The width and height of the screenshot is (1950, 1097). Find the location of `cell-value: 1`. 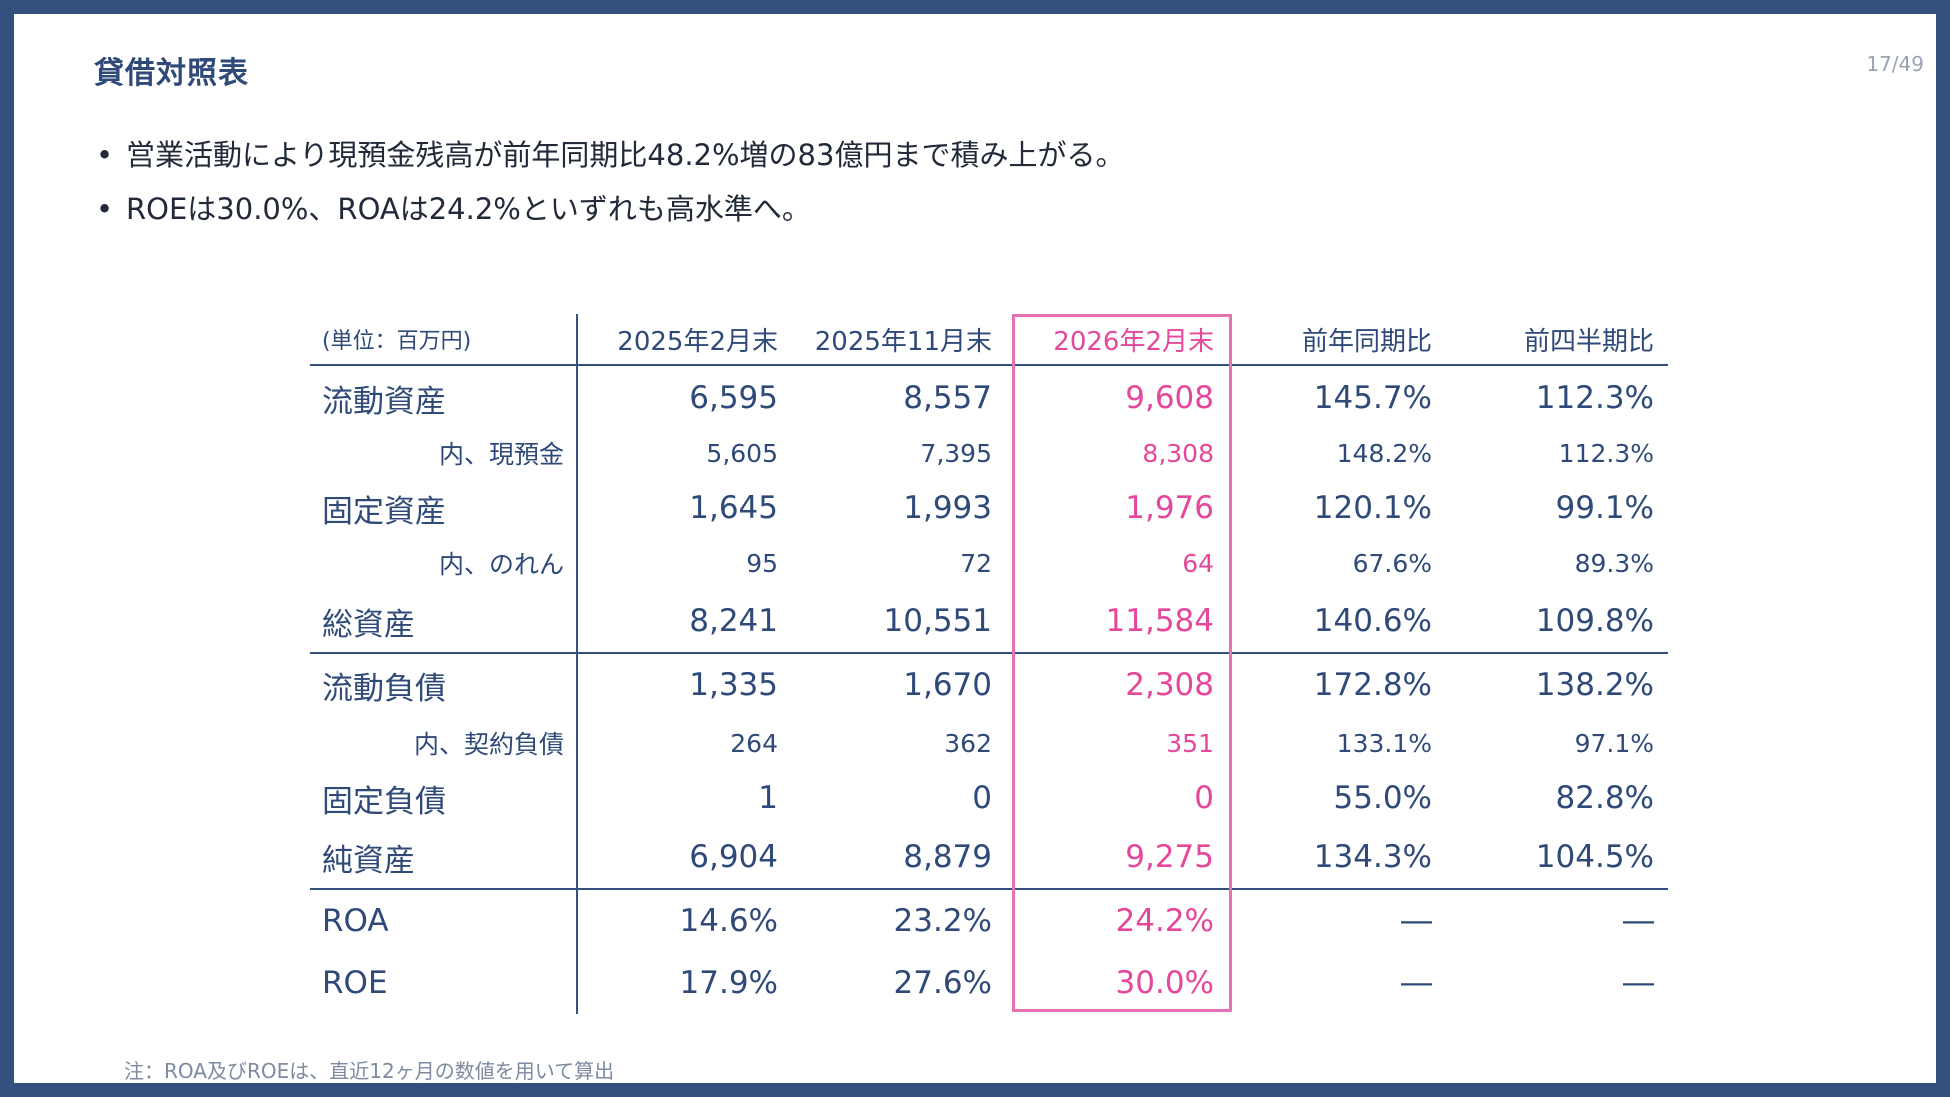

cell-value: 1 is located at coordinates (768, 798).